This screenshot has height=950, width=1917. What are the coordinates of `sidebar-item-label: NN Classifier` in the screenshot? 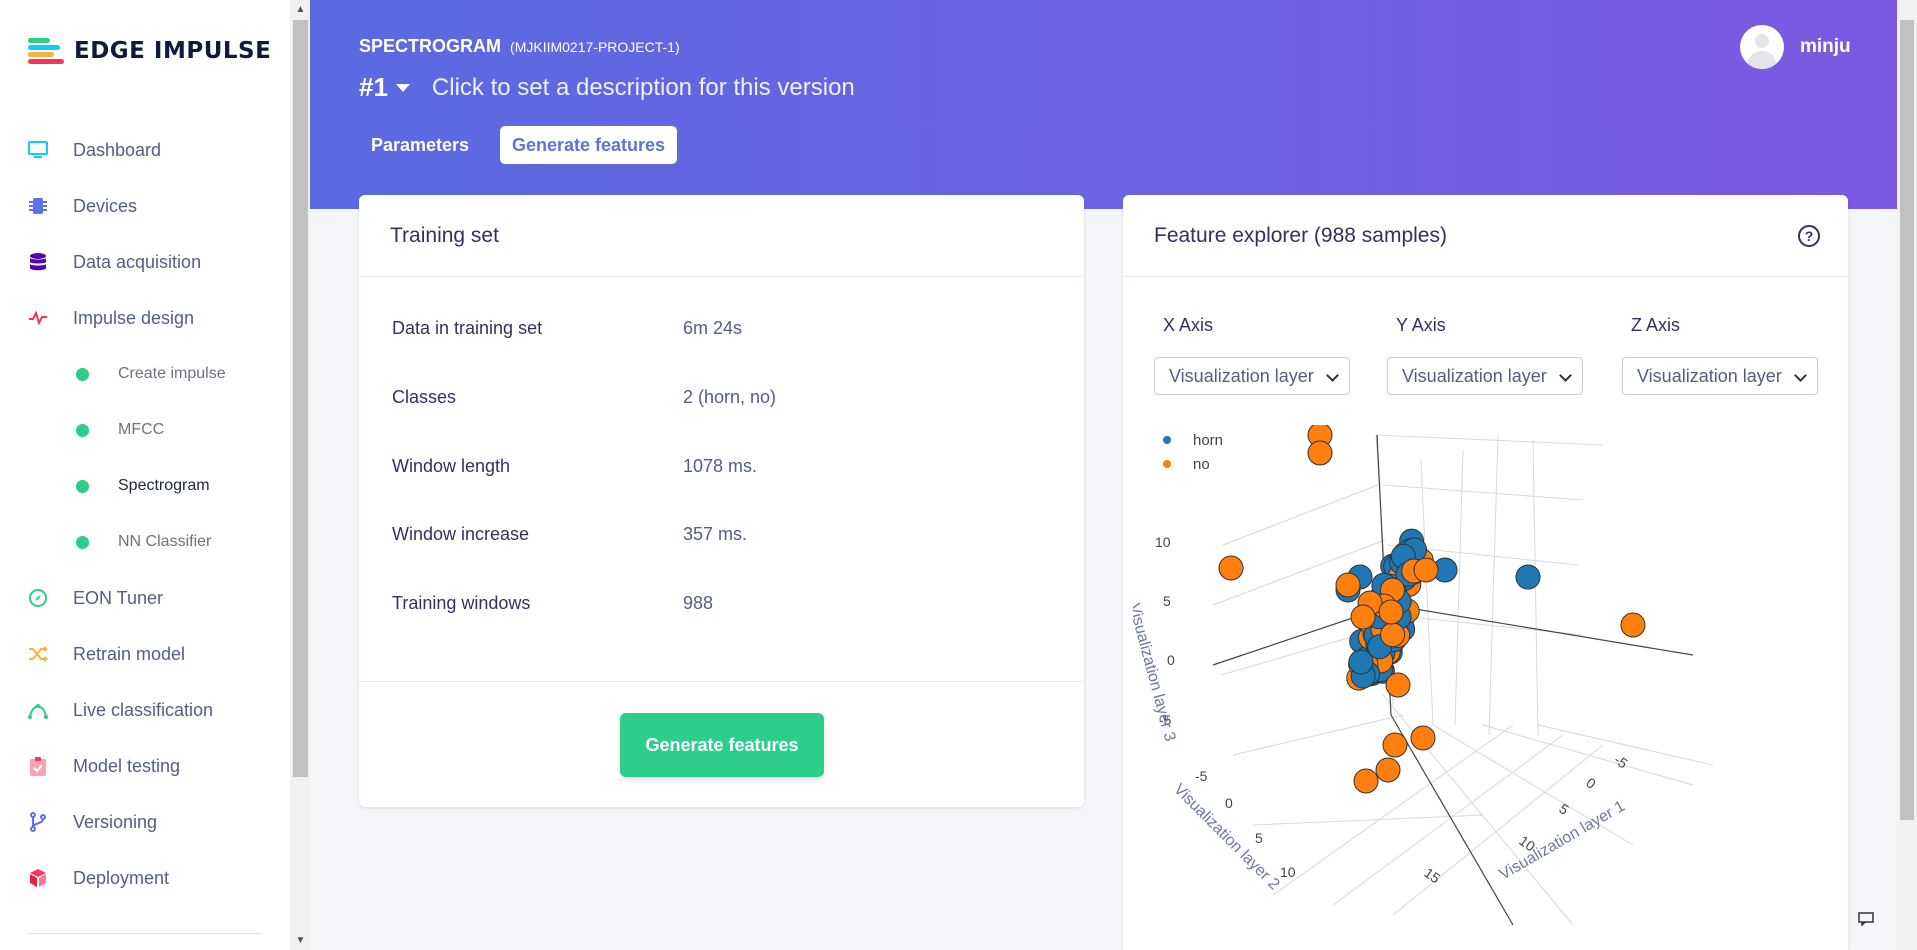 It's located at (165, 541).